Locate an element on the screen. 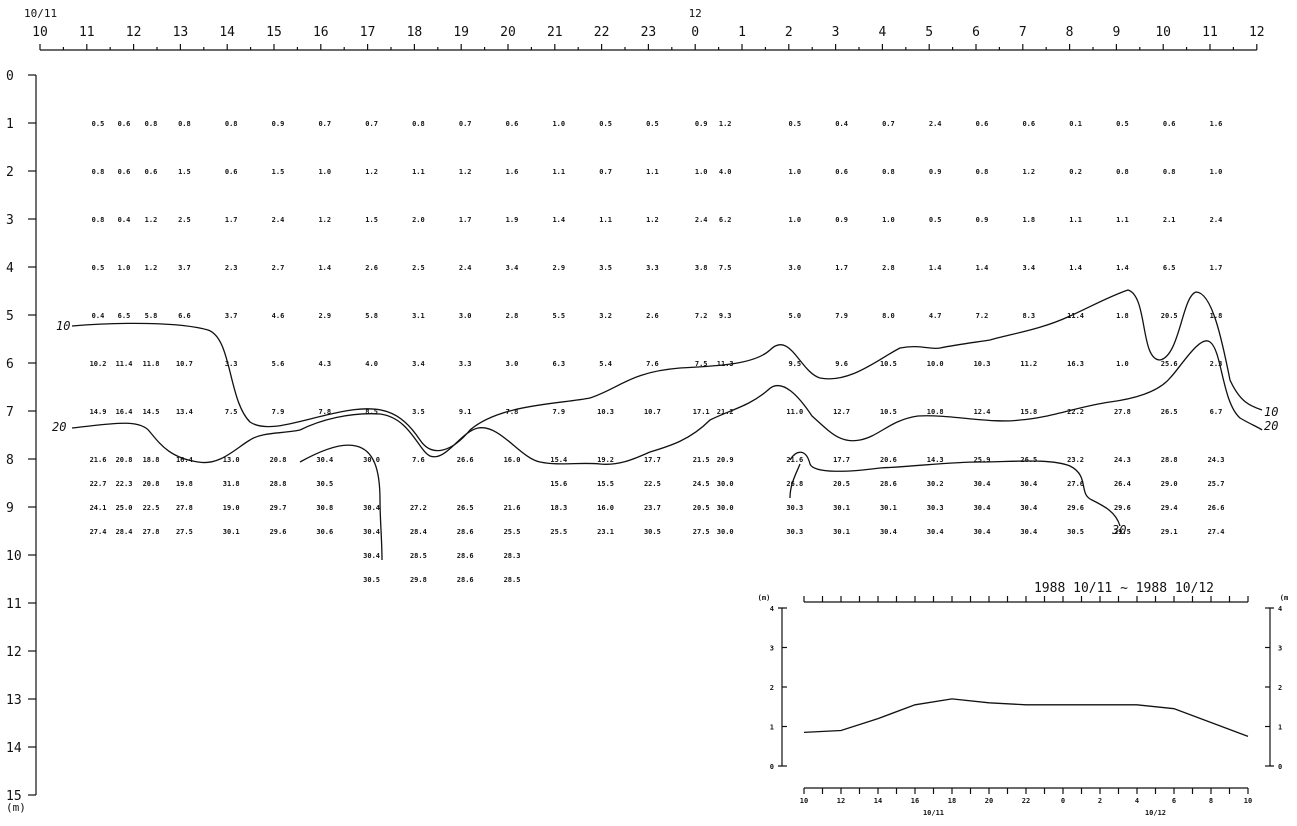 This screenshot has width=1297, height=826. hour-label: 23 is located at coordinates (649, 32).